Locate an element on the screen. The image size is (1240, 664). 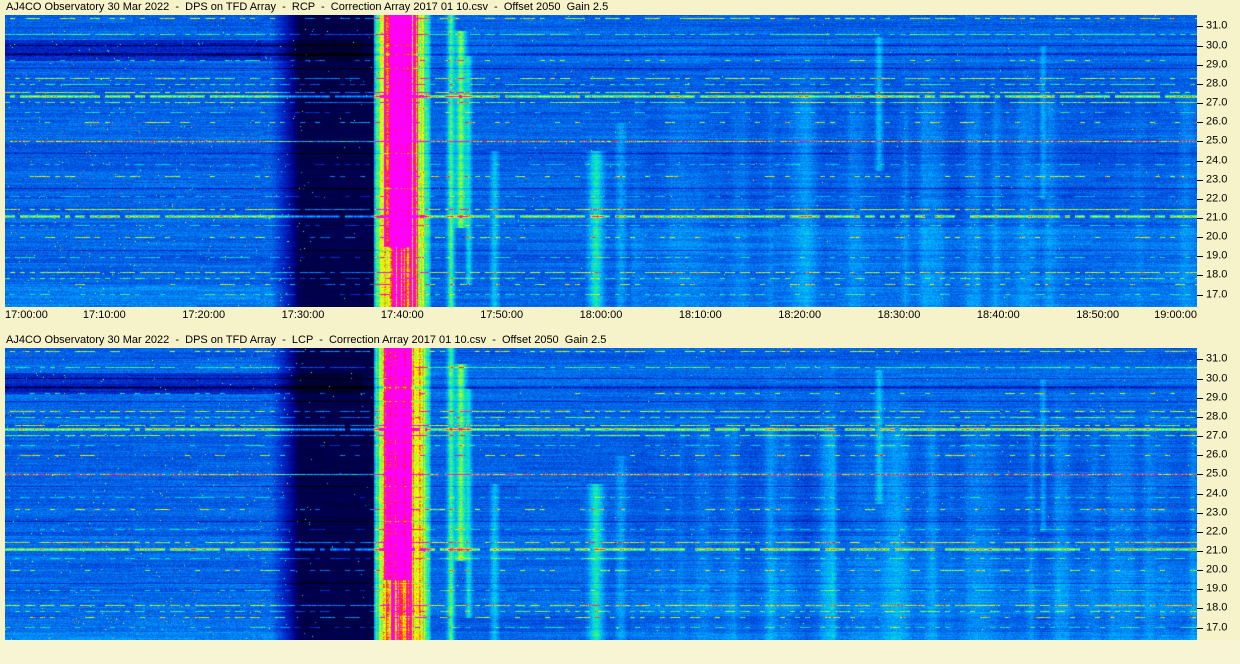
time-tick-label: 17:10:00 is located at coordinates (104, 315).